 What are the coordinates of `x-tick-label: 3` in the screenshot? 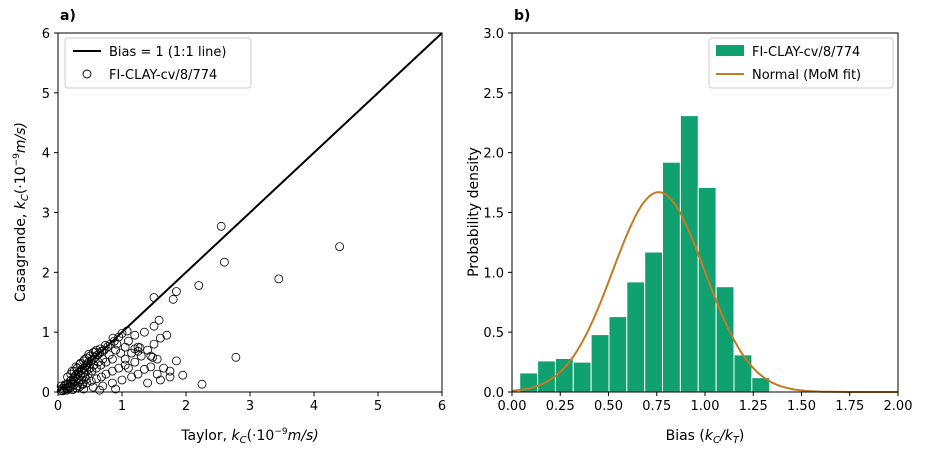 It's located at (250, 406).